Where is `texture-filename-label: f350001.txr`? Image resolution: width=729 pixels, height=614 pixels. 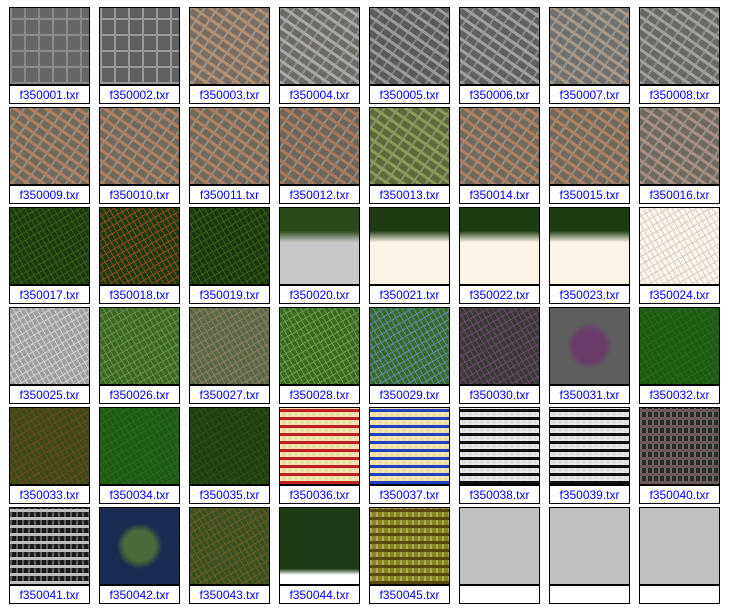 texture-filename-label: f350001.txr is located at coordinates (49, 94).